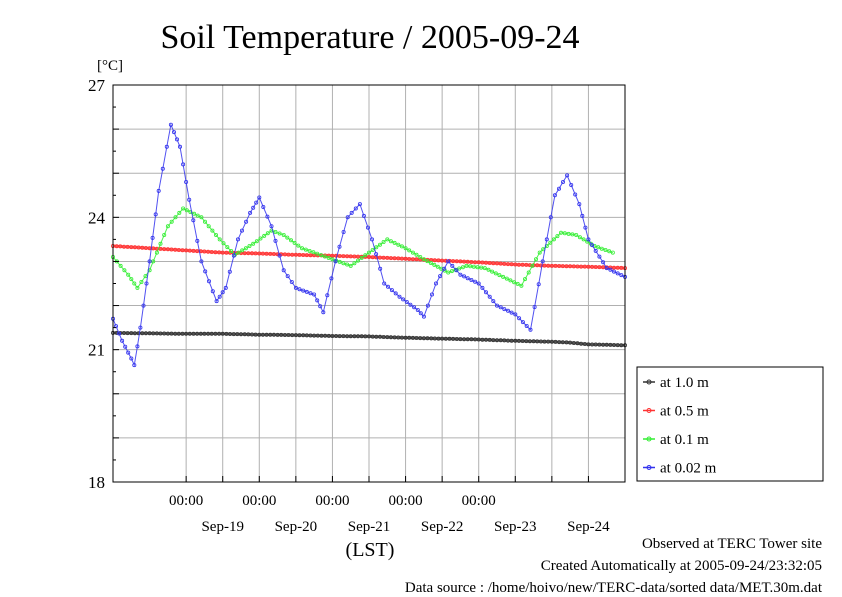 Image resolution: width=842 pixels, height=597 pixels. What do you see at coordinates (96, 350) in the screenshot?
I see `y-tick-label: 21` at bounding box center [96, 350].